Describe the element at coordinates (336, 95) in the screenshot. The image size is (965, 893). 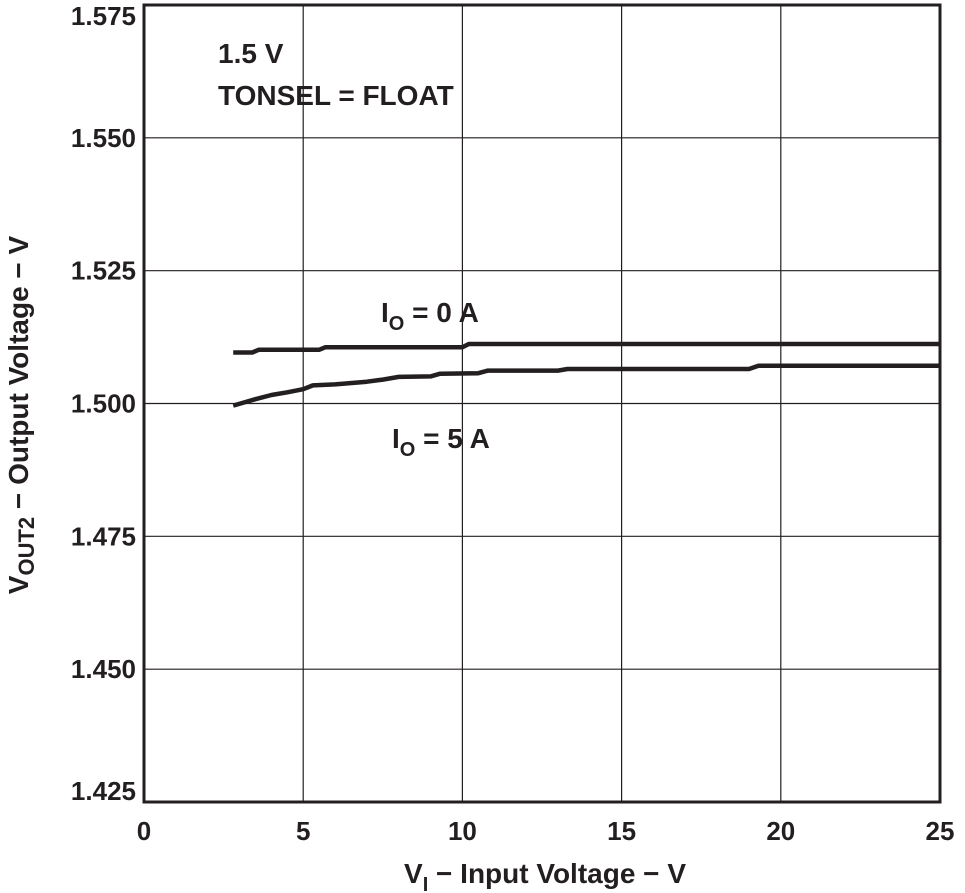
I see `annotation-tonsel: TONSEL = FLOAT` at that location.